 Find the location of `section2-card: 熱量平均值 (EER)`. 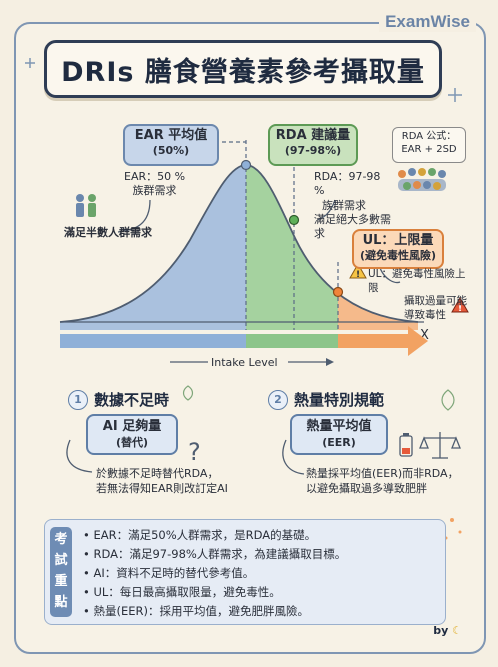

section2-card: 熱量平均值 (EER) is located at coordinates (339, 434).